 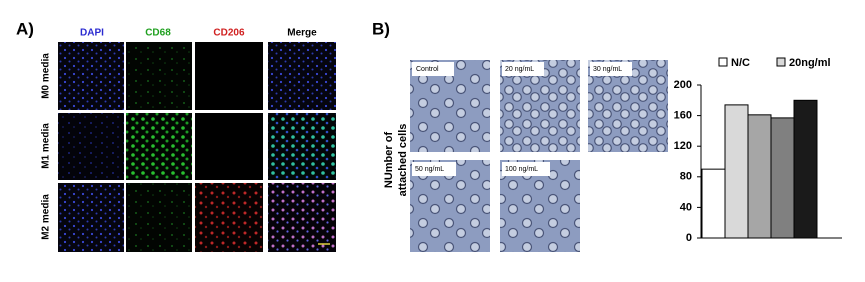 I want to click on bar-chart: 0 40 80 120 160 200 N/C 20ng/ml, so click(x=758, y=150).